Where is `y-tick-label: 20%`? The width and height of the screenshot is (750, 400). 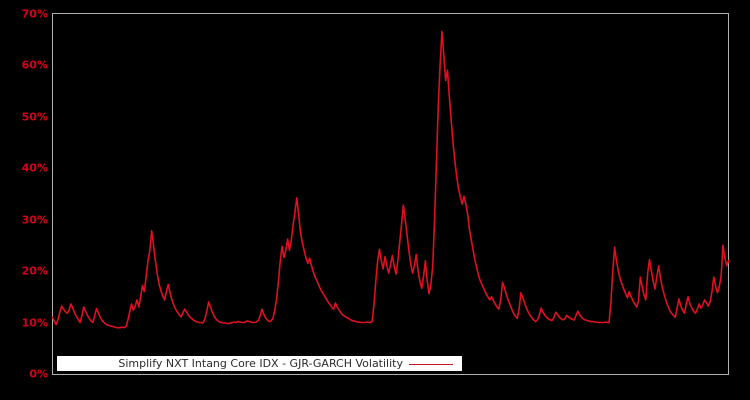 y-tick-label: 20% is located at coordinates (34, 271).